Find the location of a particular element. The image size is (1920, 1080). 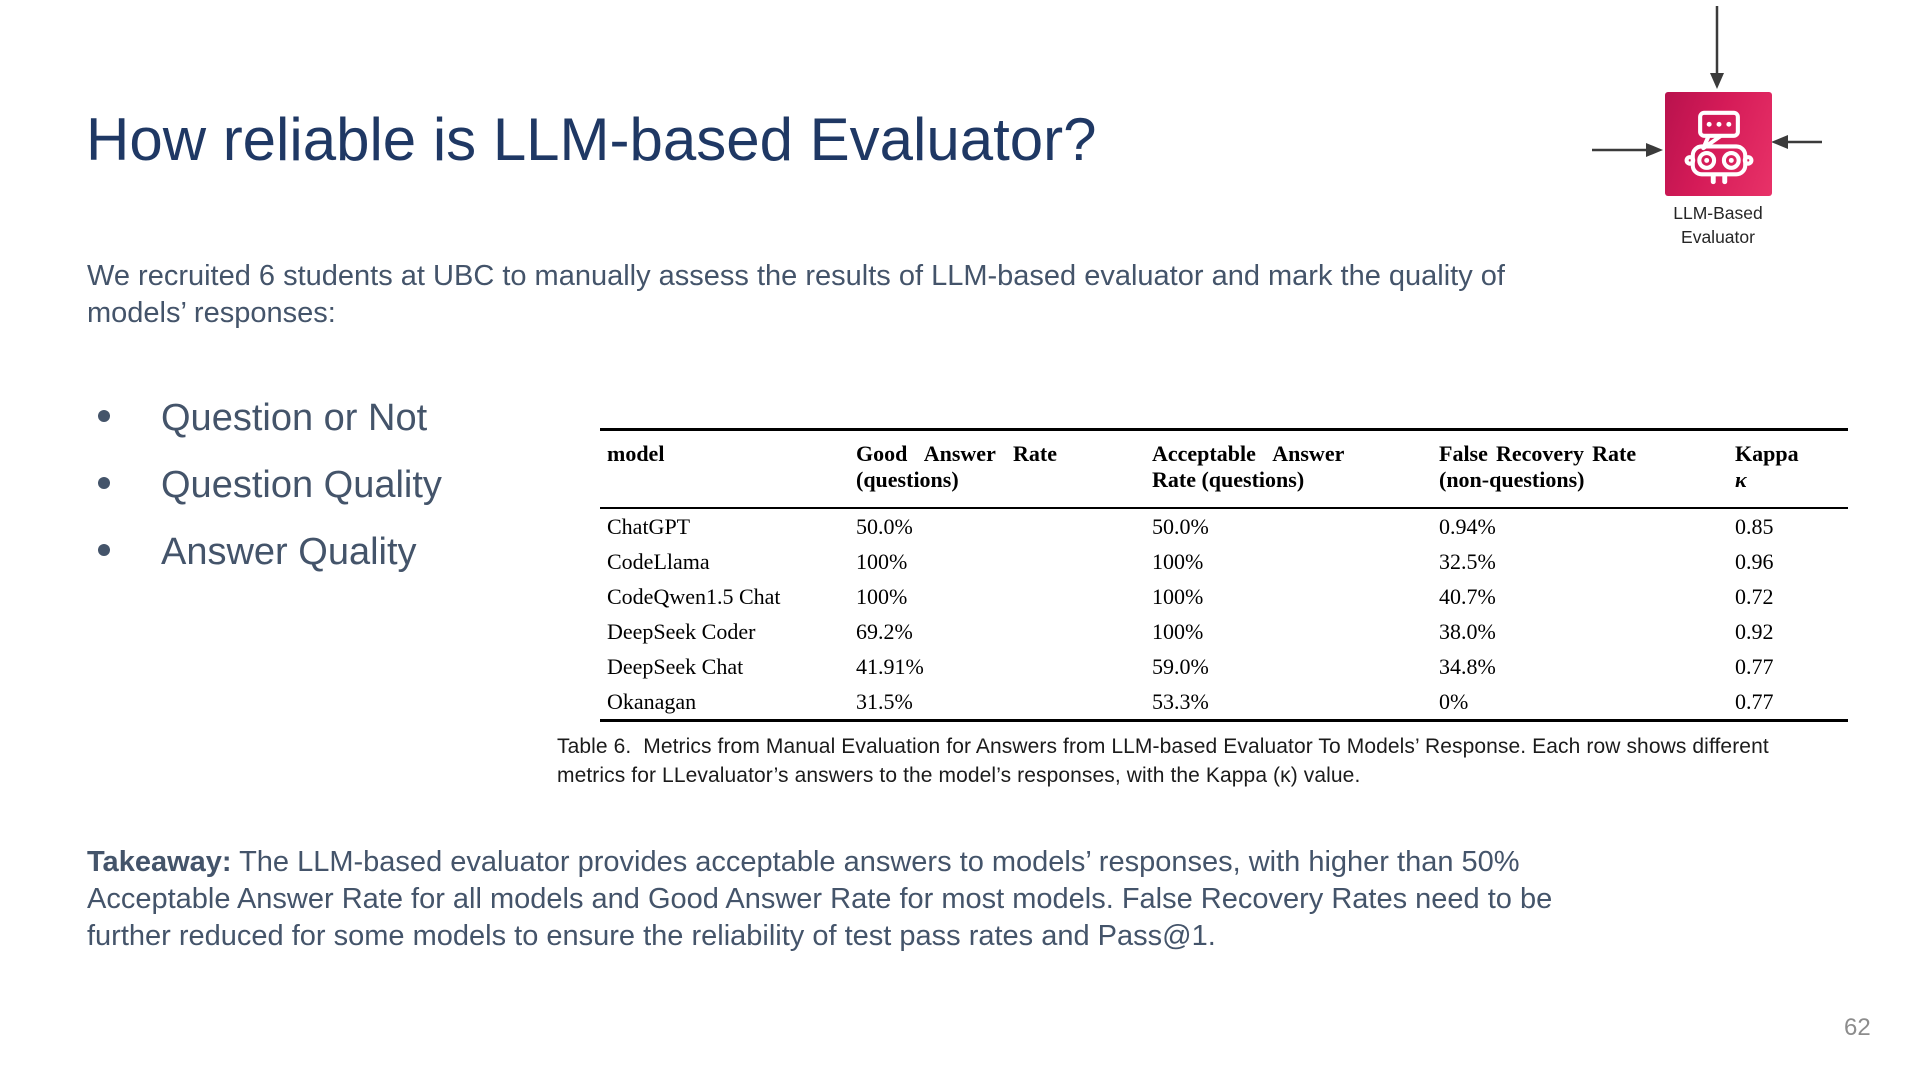

bullet-label: Answer Quality is located at coordinates (289, 552).